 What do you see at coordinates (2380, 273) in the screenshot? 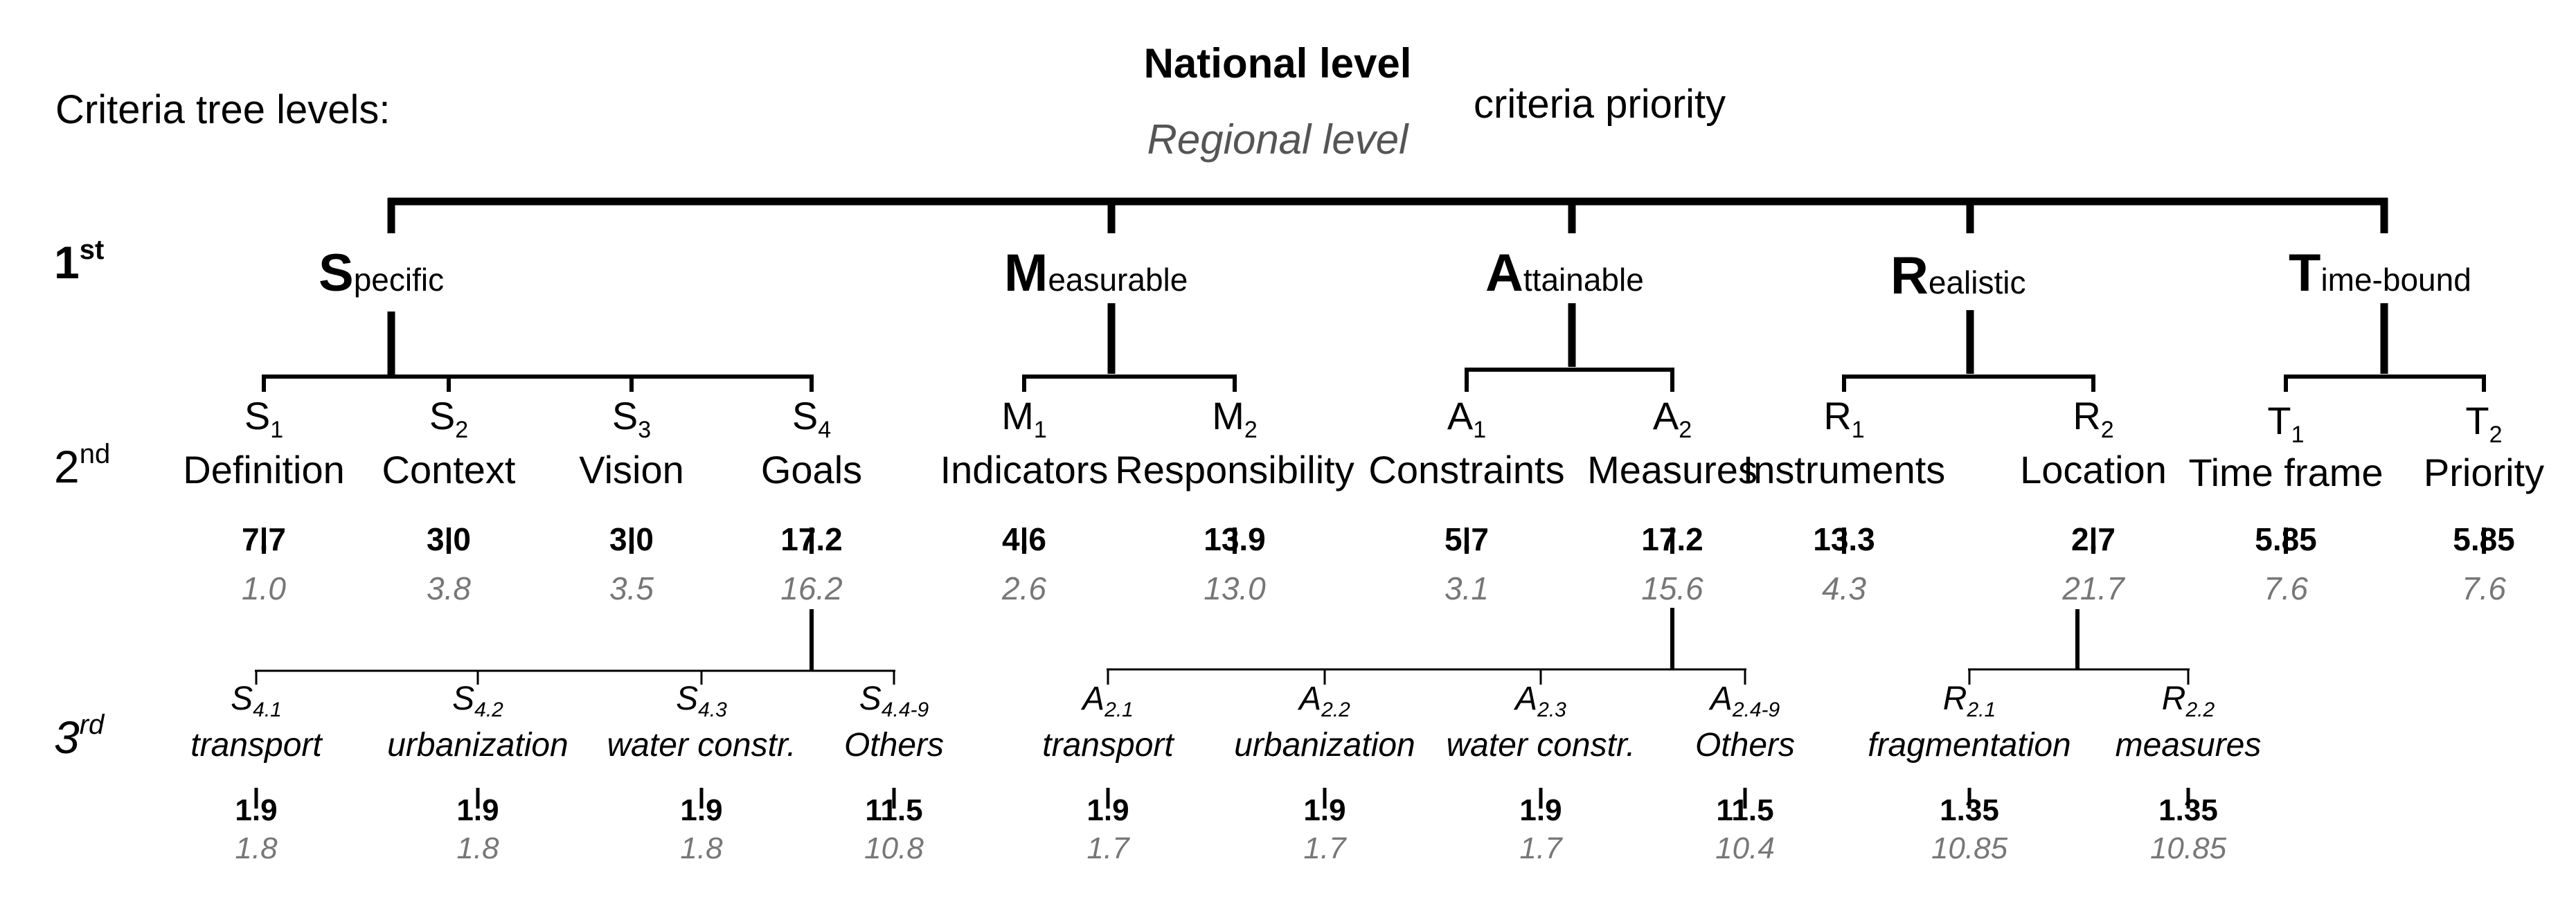
I see `node-time-bound: Time-bound` at bounding box center [2380, 273].